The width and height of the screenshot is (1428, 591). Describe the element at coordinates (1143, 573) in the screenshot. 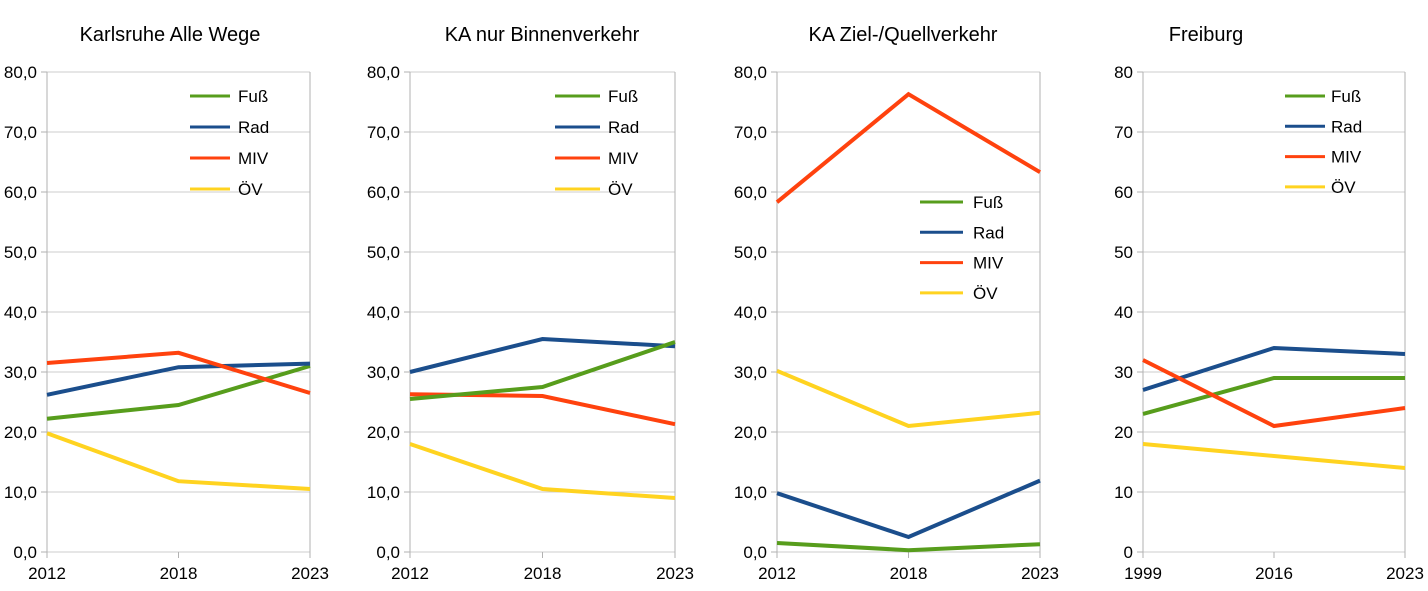

I see `x-tick-label: 1999` at that location.